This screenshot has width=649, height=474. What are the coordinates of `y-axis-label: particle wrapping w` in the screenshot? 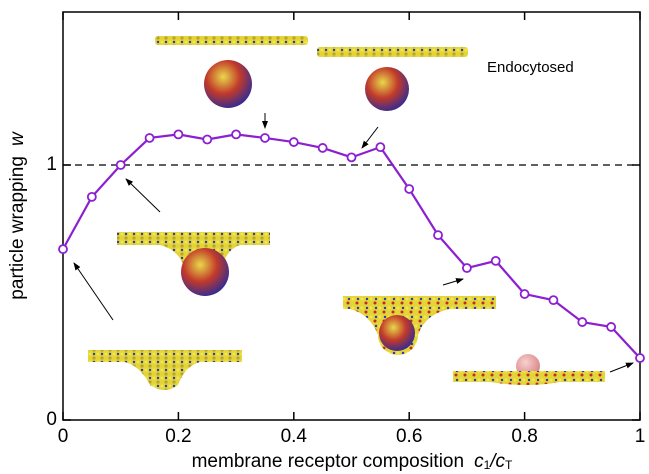 It's located at (17, 215).